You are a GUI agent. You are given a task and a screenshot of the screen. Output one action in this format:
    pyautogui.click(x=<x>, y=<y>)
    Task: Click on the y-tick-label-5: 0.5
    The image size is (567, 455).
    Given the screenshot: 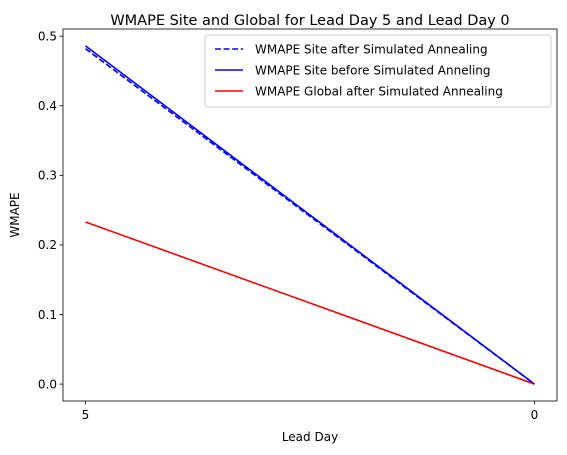 What is the action you would take?
    pyautogui.click(x=47, y=36)
    